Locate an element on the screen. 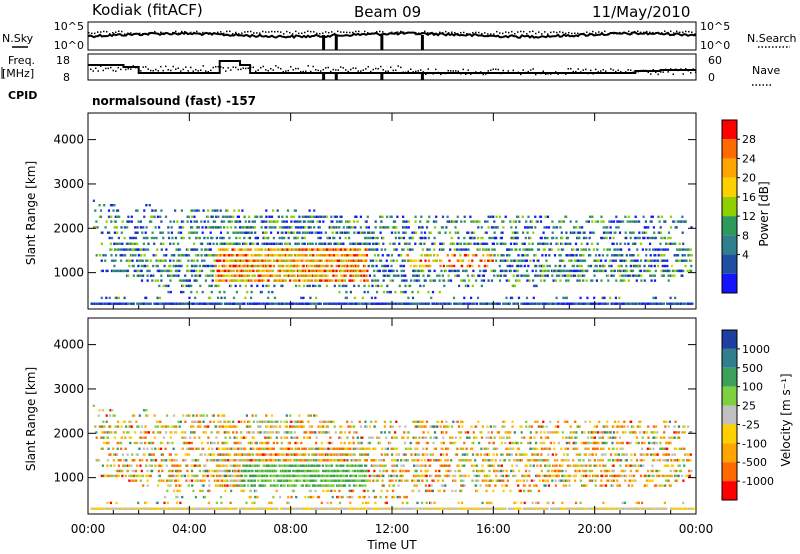 Image resolution: width=800 pixels, height=554 pixels. freq-label-1: Freq. is located at coordinates (21, 60).